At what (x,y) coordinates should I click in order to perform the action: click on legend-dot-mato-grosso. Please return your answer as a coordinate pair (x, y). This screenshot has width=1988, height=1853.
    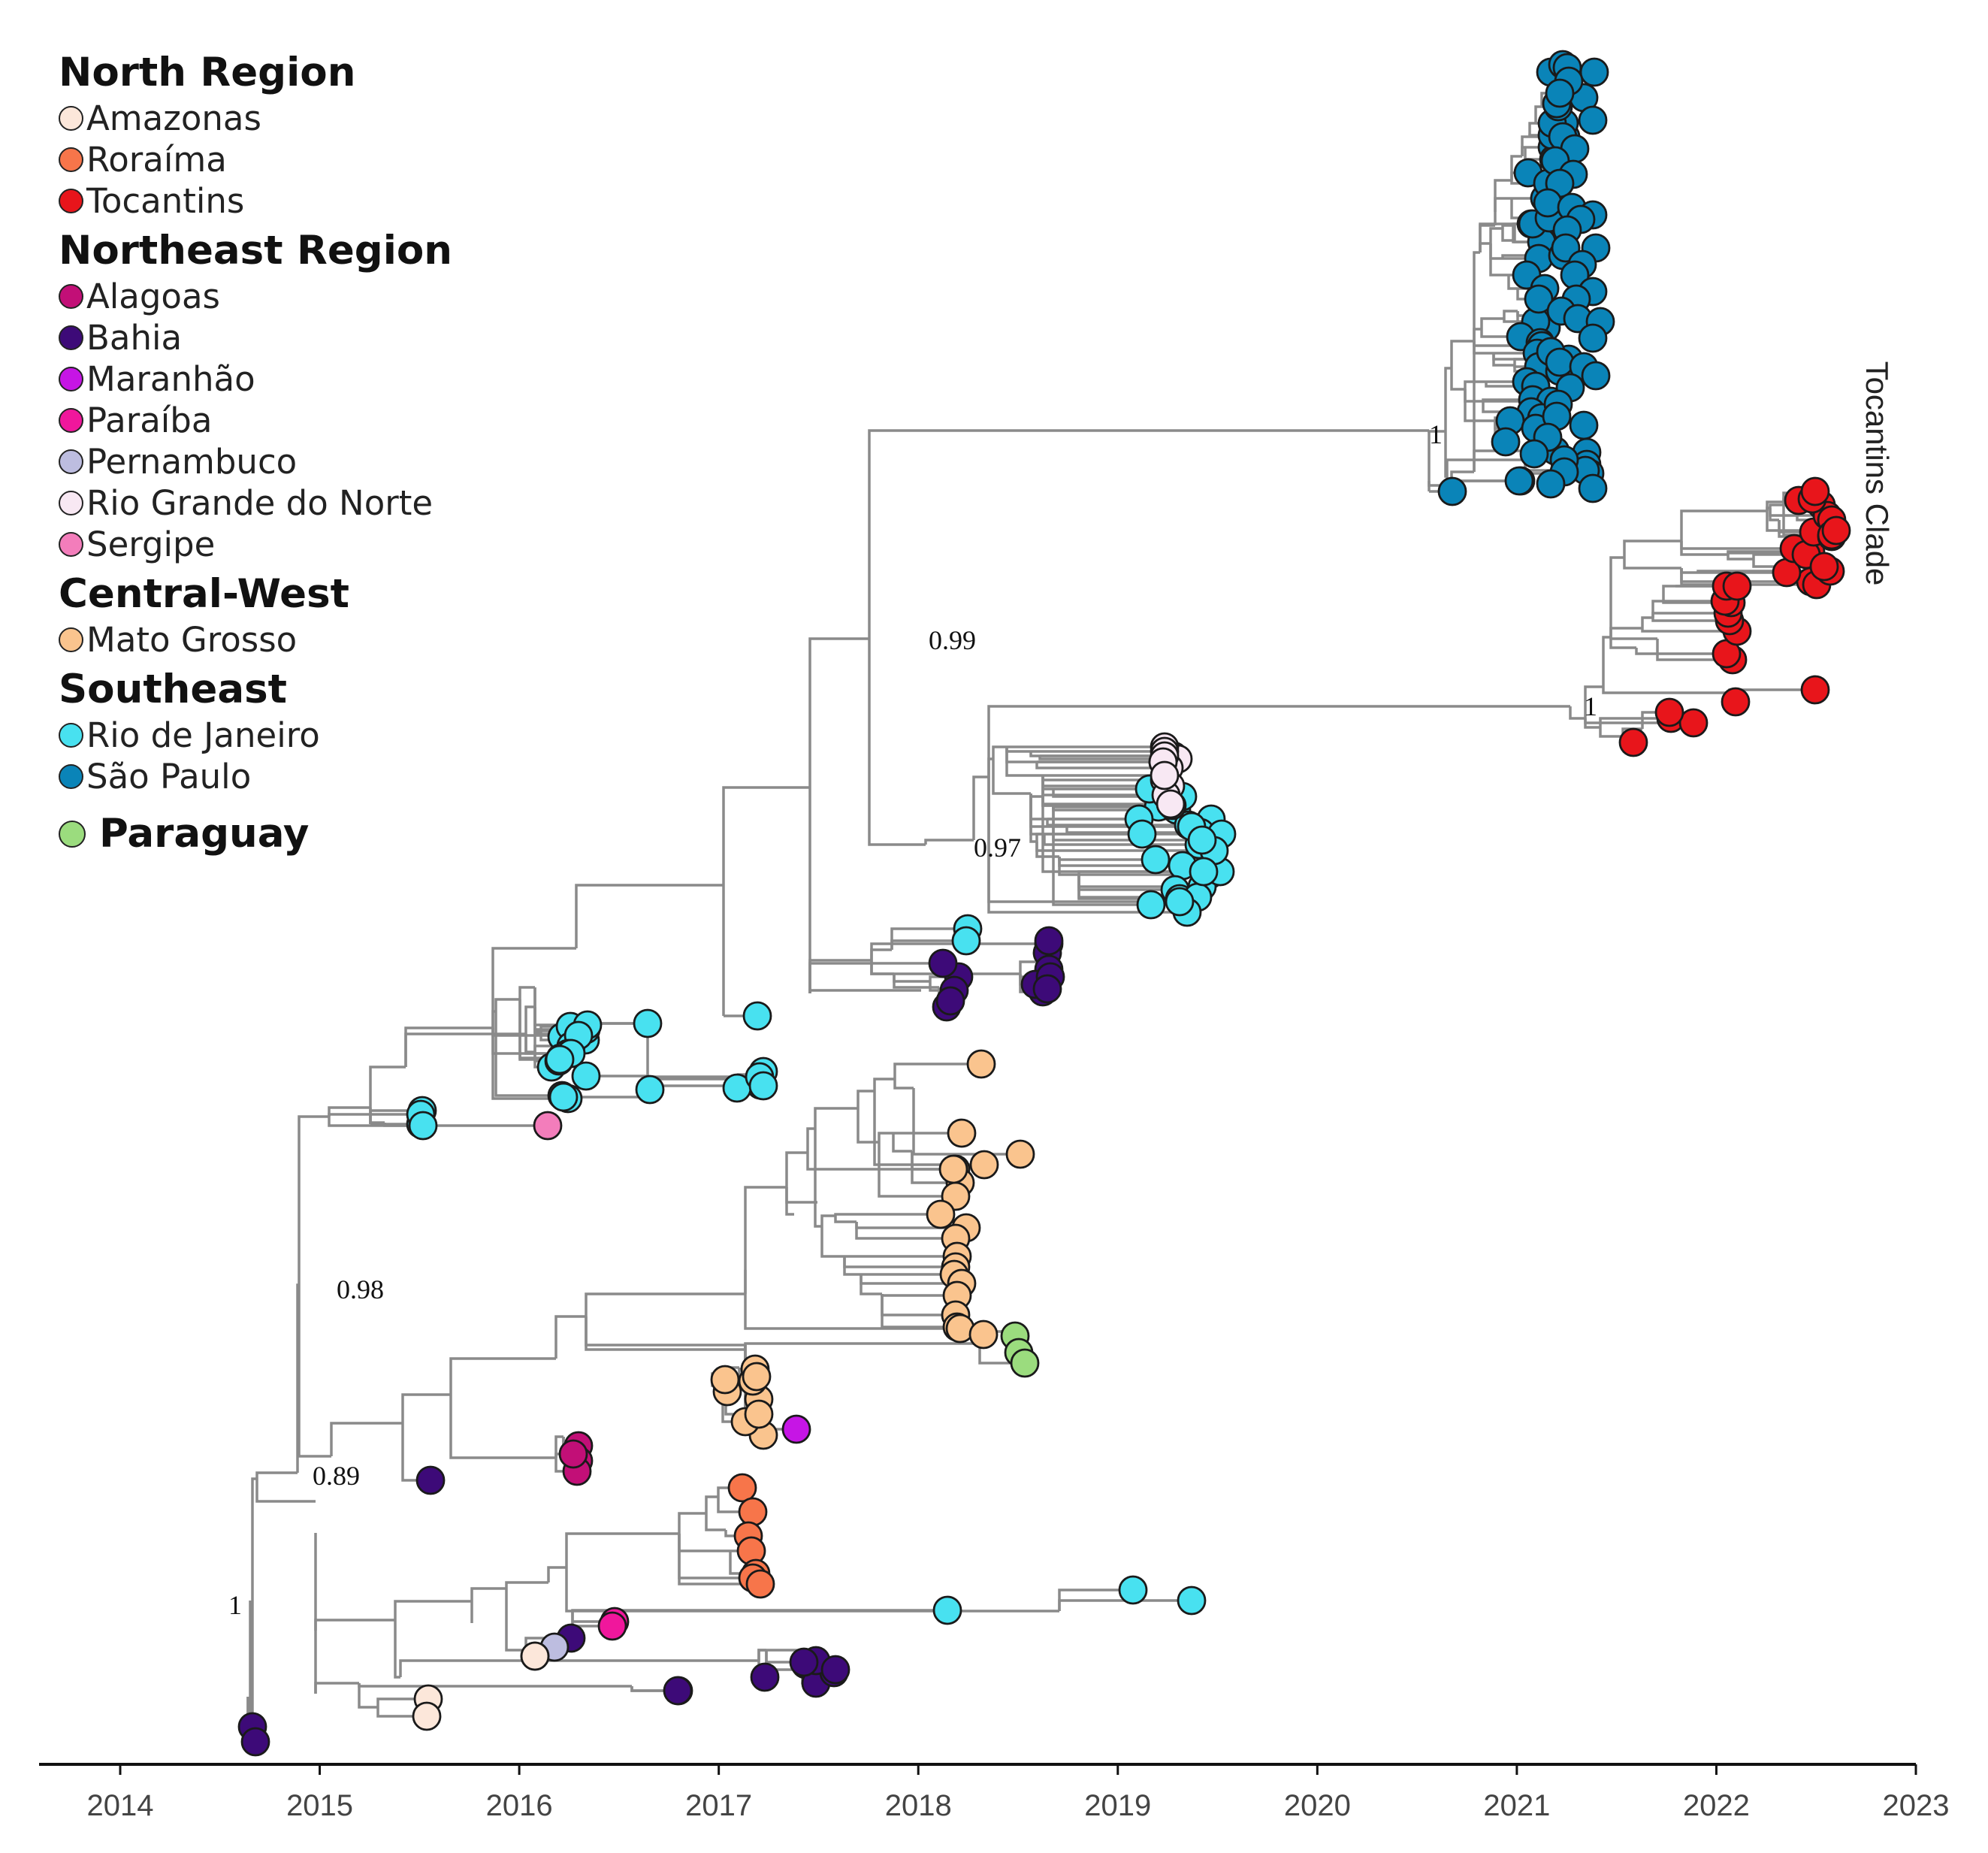
    Looking at the image, I should click on (71, 639).